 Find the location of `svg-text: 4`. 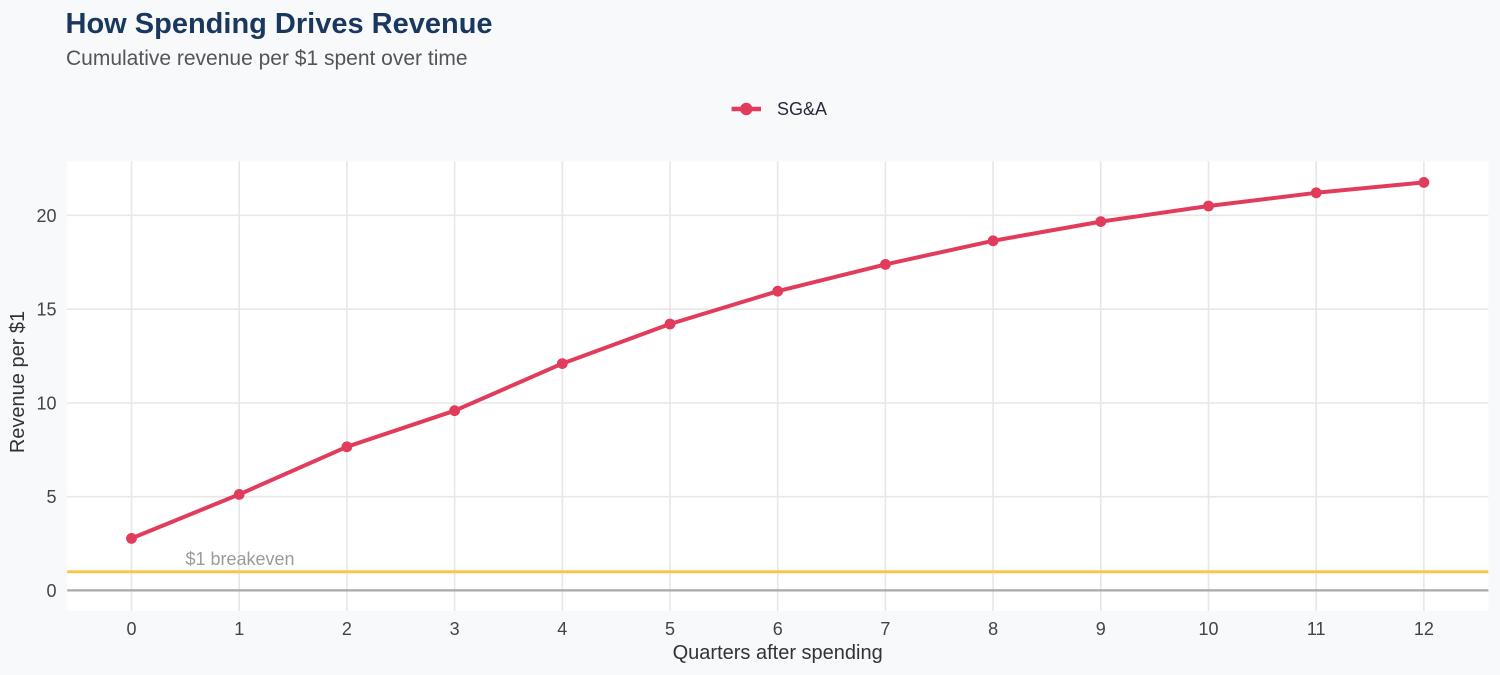

svg-text: 4 is located at coordinates (562, 629).